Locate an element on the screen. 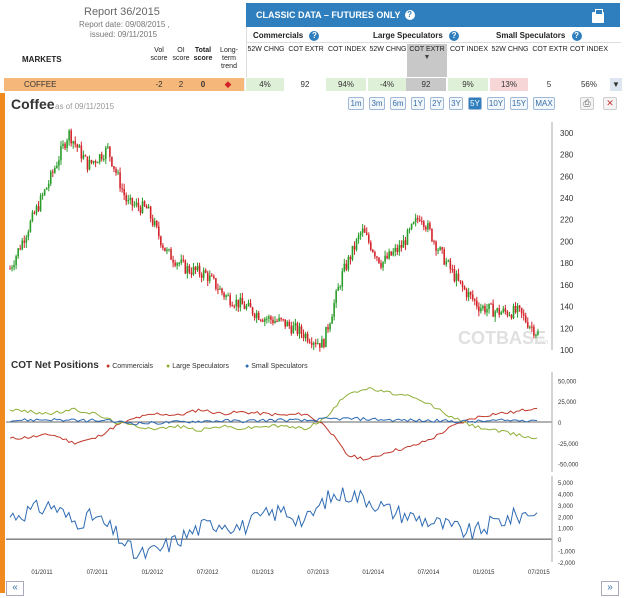  range-button-1y: 1Y is located at coordinates (418, 103).